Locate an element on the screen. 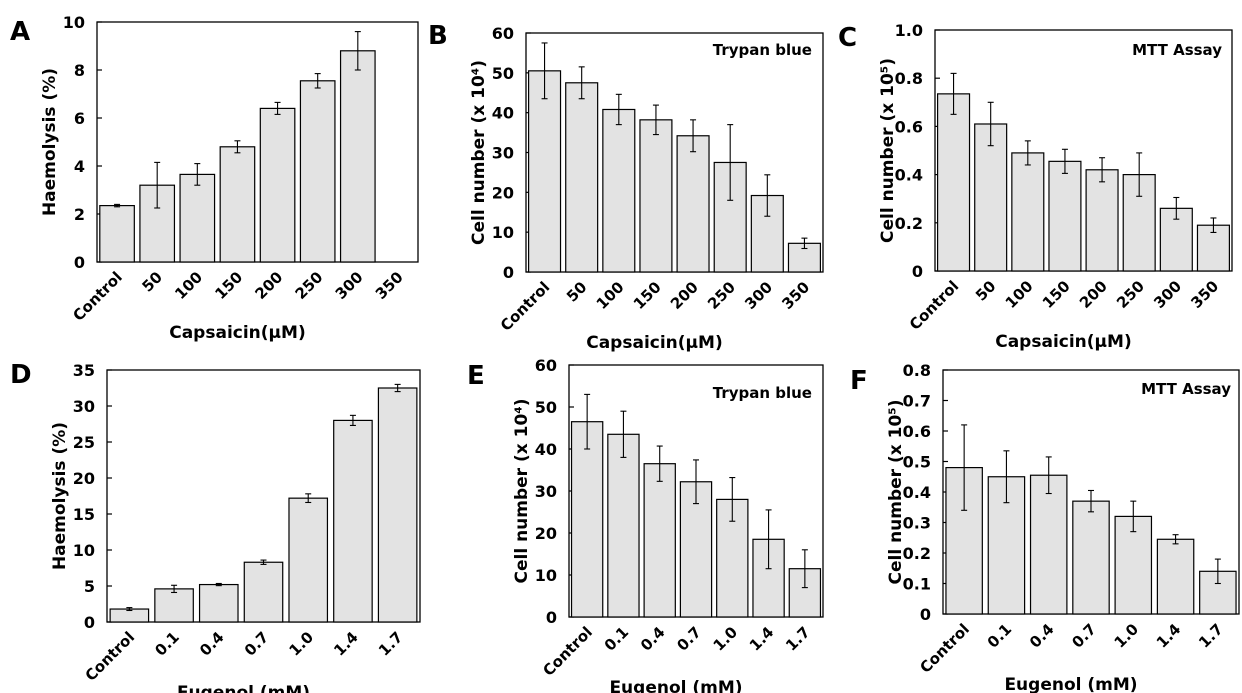 The width and height of the screenshot is (1242, 693). y-tick-label: 15 is located at coordinates (84, 514).